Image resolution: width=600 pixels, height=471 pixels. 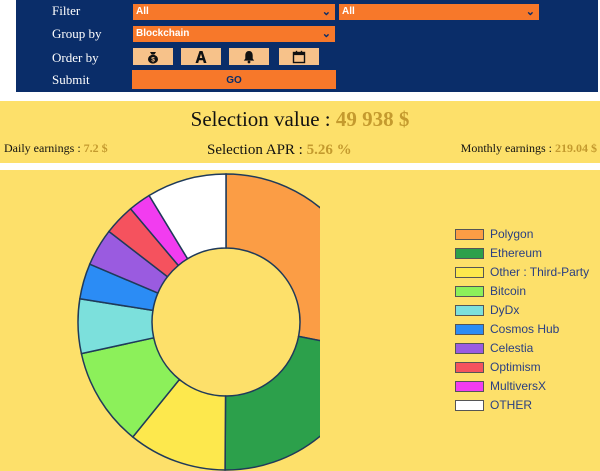 What do you see at coordinates (142, 11) in the screenshot?
I see `filter-select-1-value: All` at bounding box center [142, 11].